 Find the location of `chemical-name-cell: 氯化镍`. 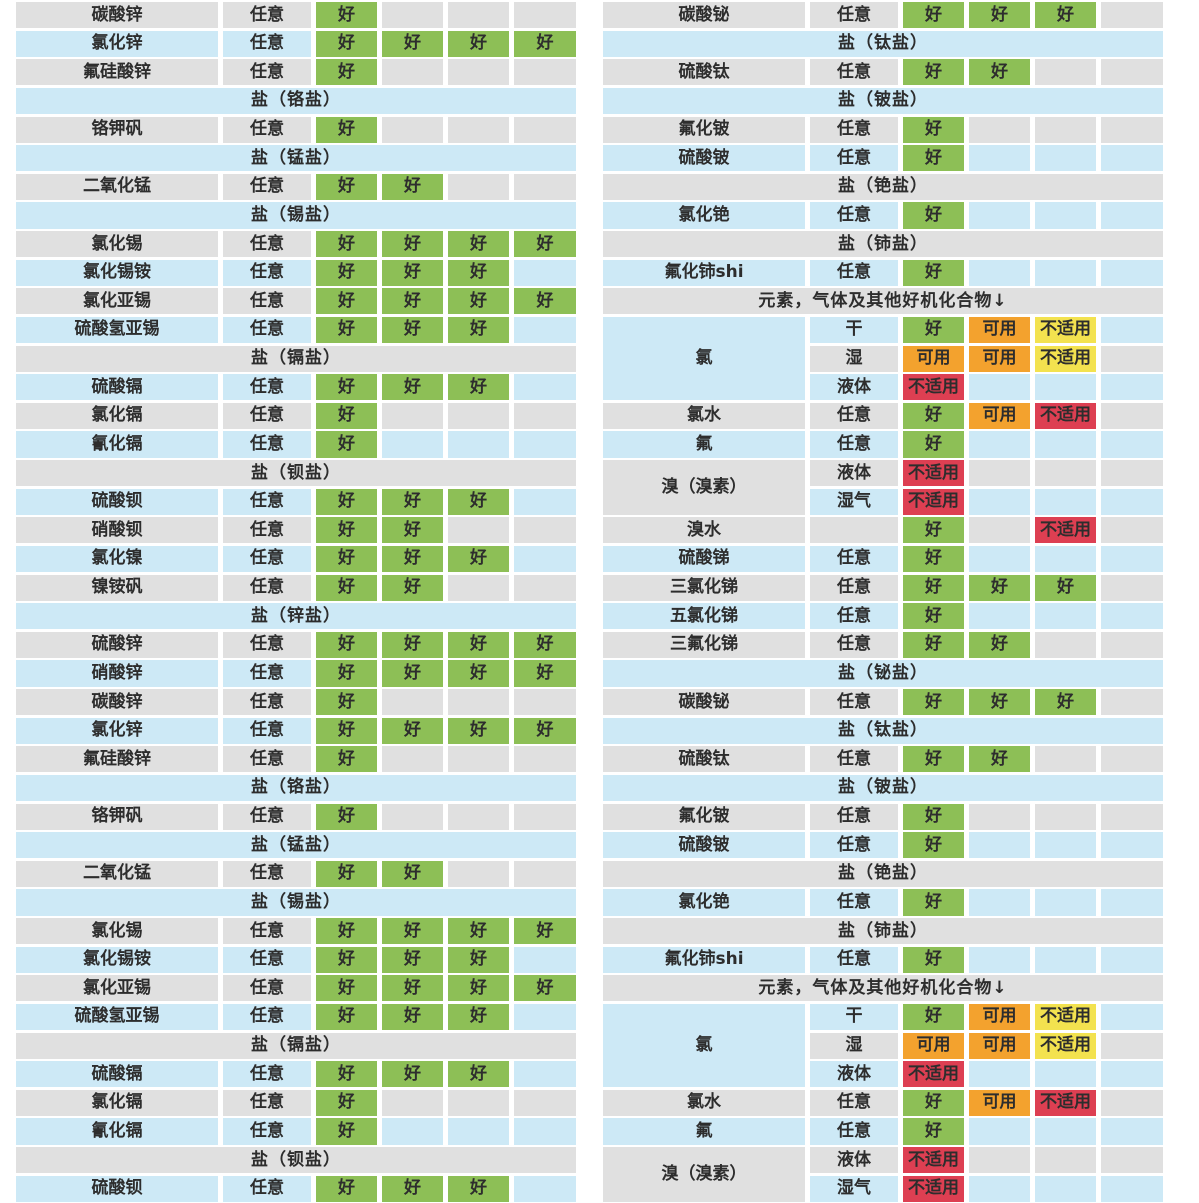

chemical-name-cell: 氯化镍 is located at coordinates (117, 559).